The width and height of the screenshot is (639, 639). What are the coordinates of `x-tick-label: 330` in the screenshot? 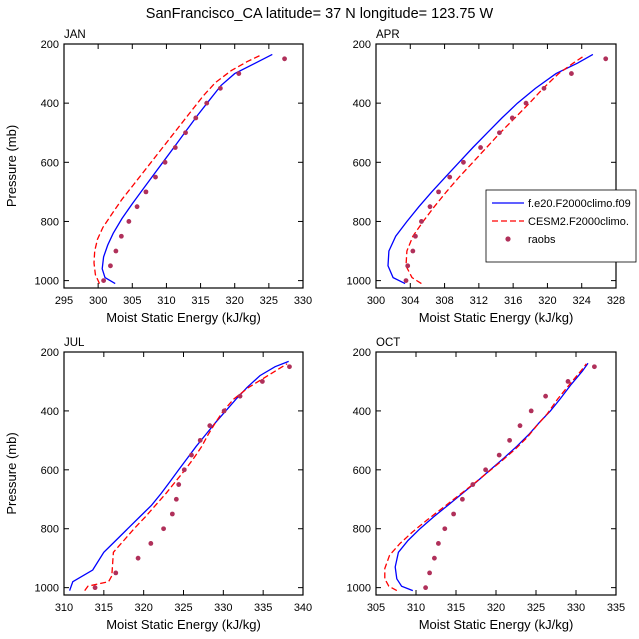 It's located at (303, 301).